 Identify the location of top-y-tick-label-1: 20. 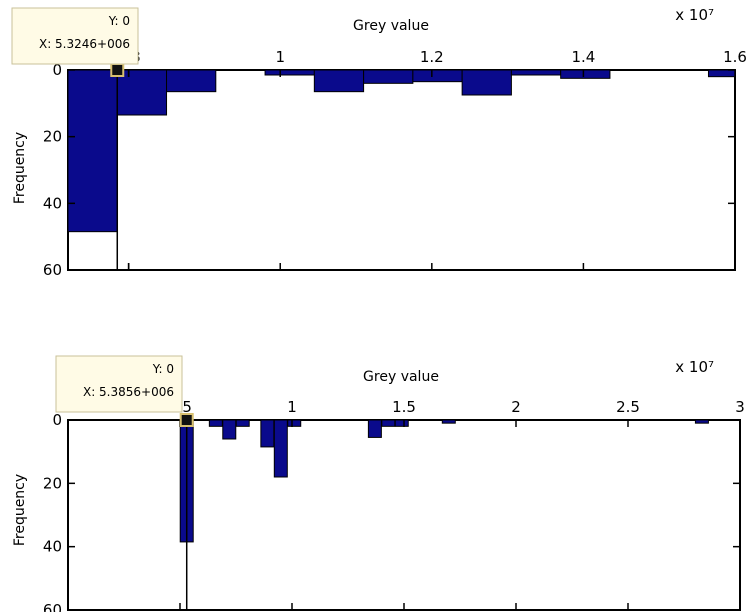
(52, 137).